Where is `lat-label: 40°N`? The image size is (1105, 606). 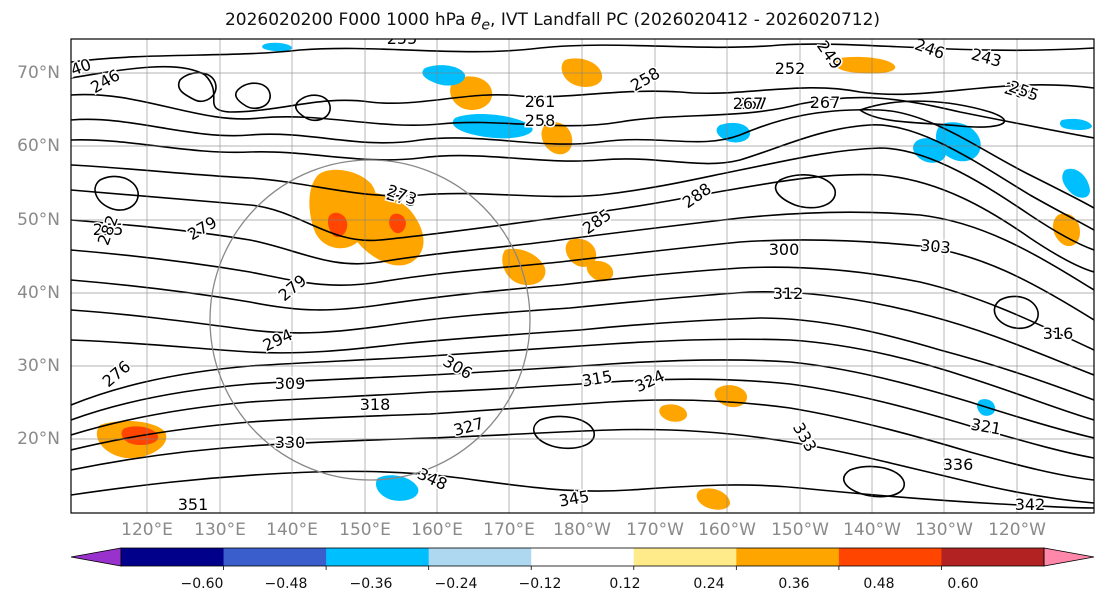
lat-label: 40°N is located at coordinates (38, 293).